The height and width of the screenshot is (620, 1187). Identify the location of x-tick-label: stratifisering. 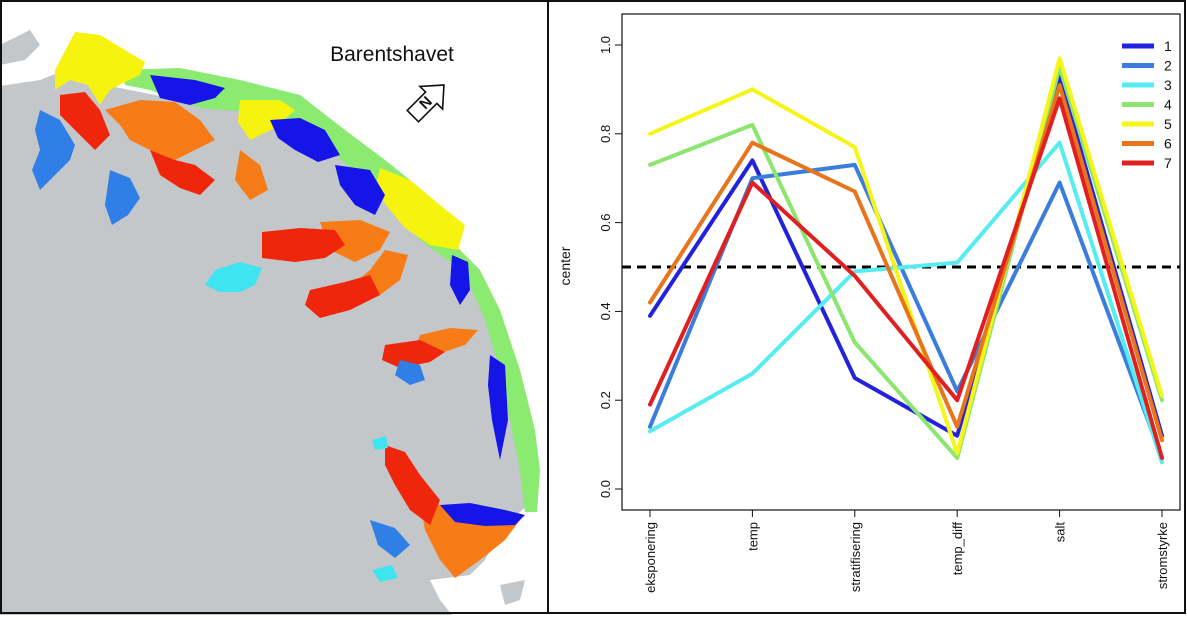
(855, 557).